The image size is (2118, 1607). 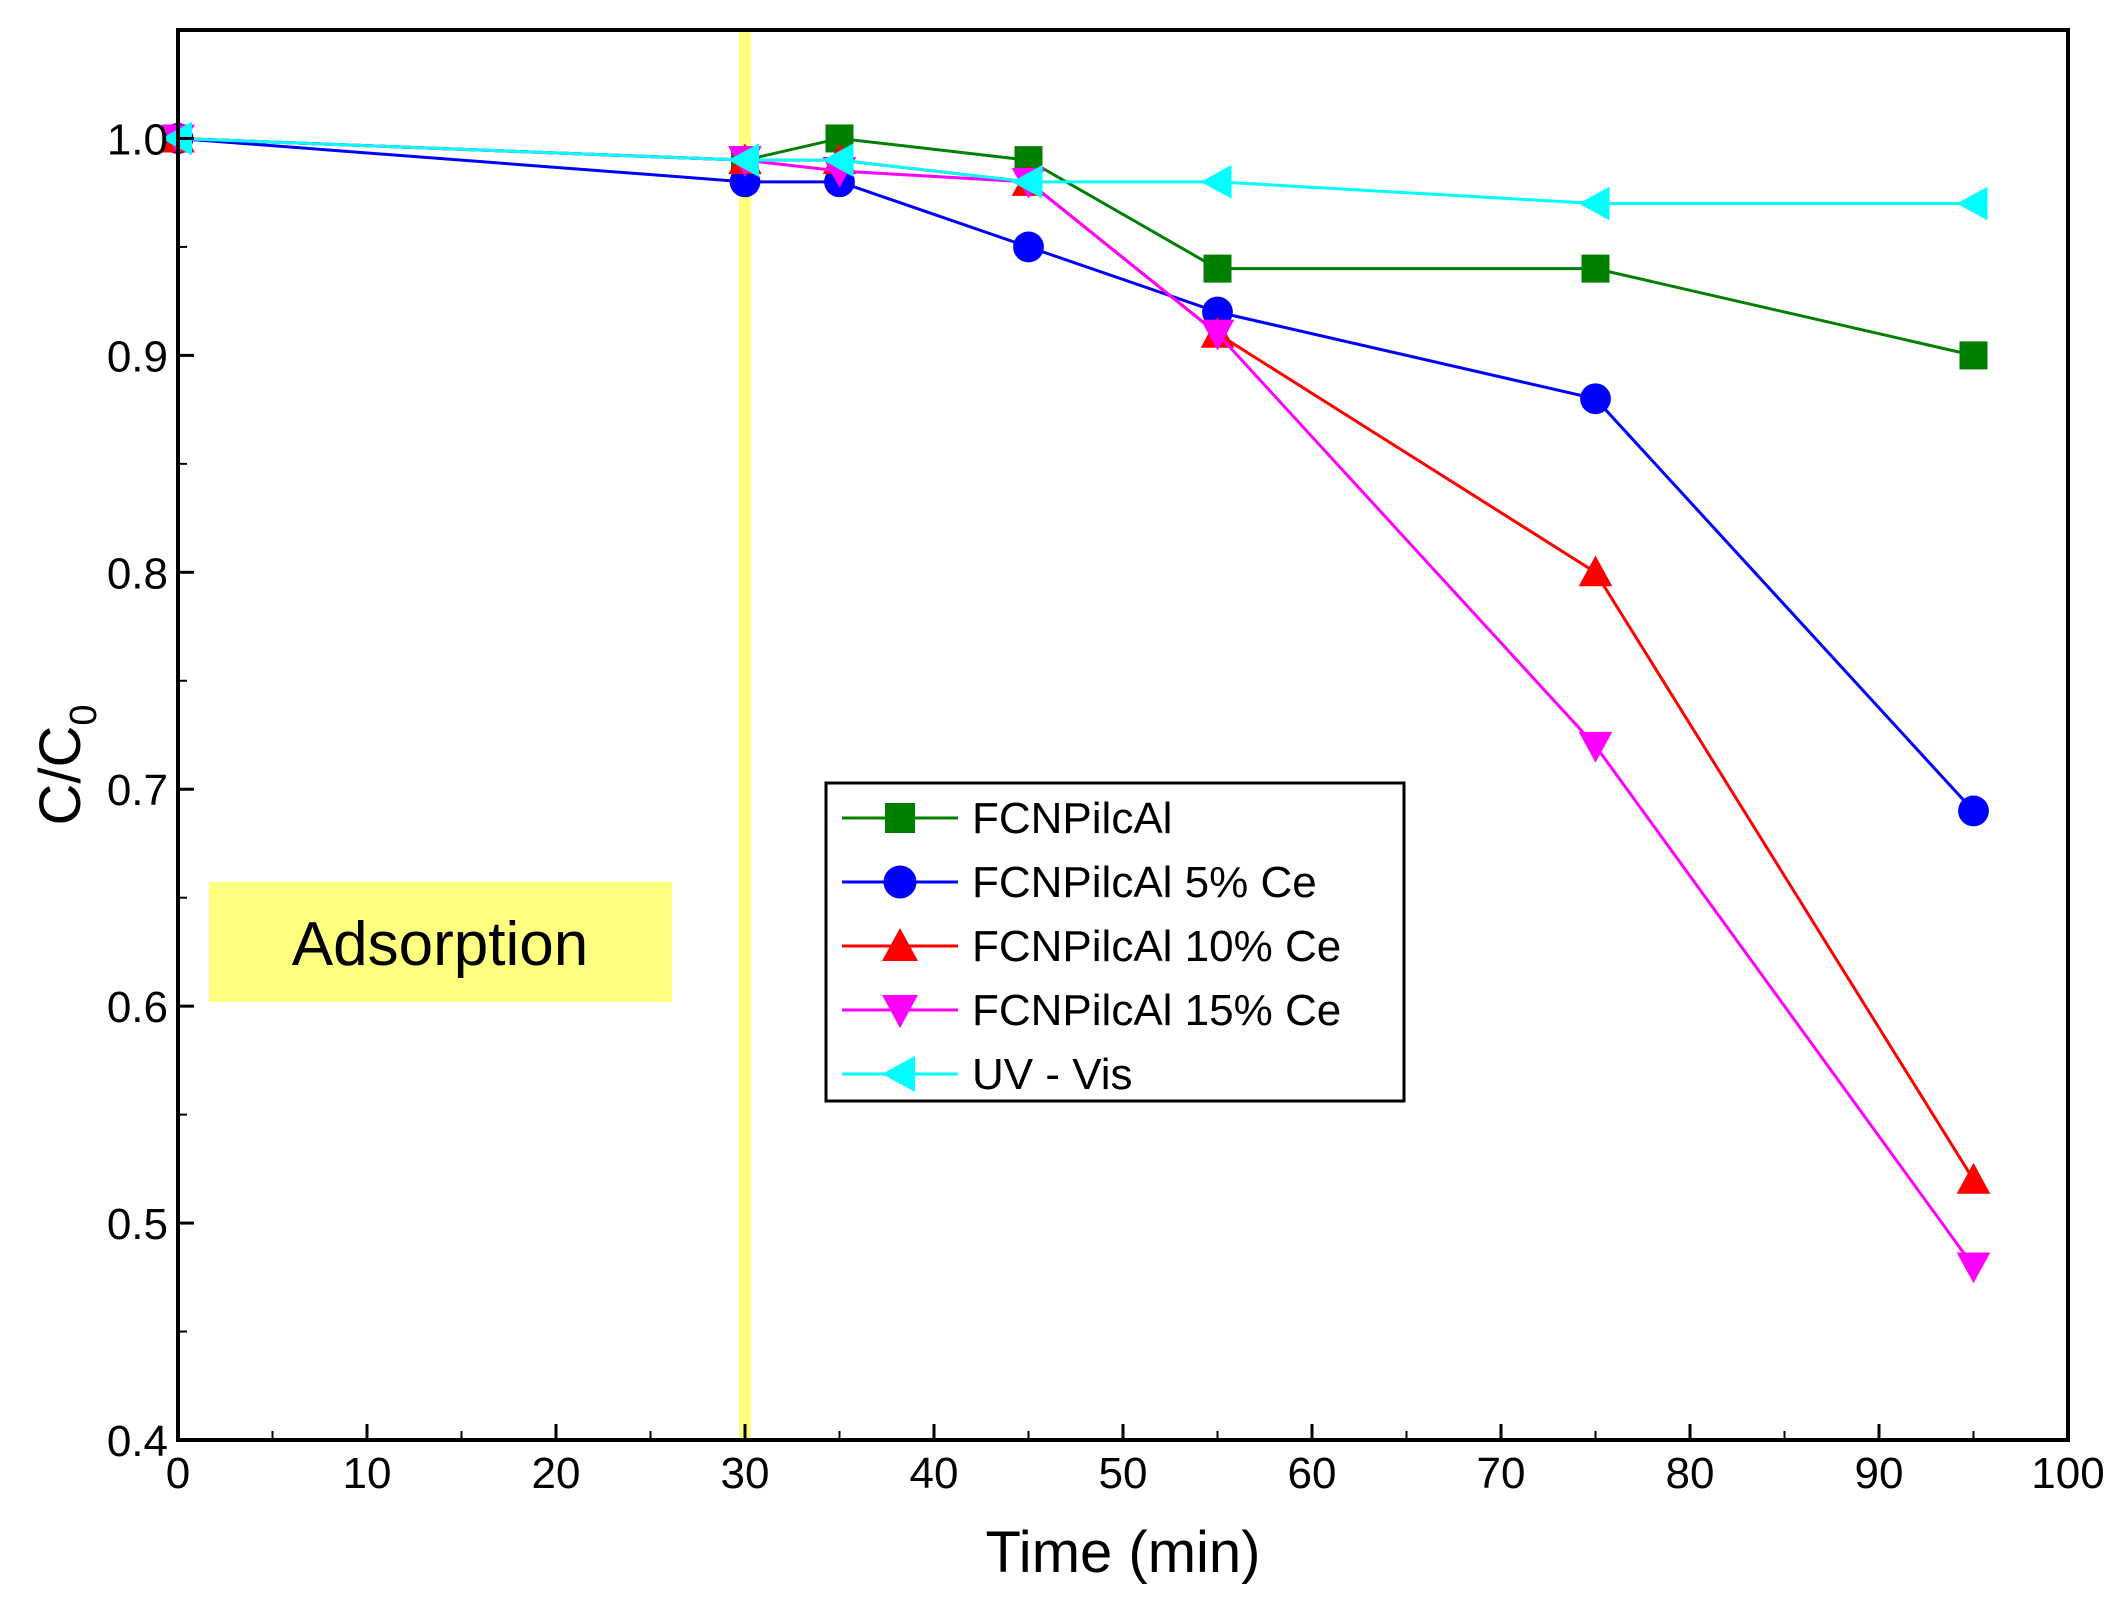 I want to click on x-tick-label: 90, so click(x=1879, y=1473).